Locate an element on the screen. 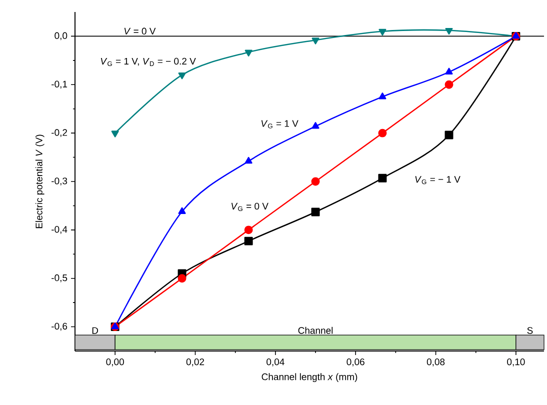 The image size is (547, 405). y-tick-label: 0,0 is located at coordinates (61, 36).